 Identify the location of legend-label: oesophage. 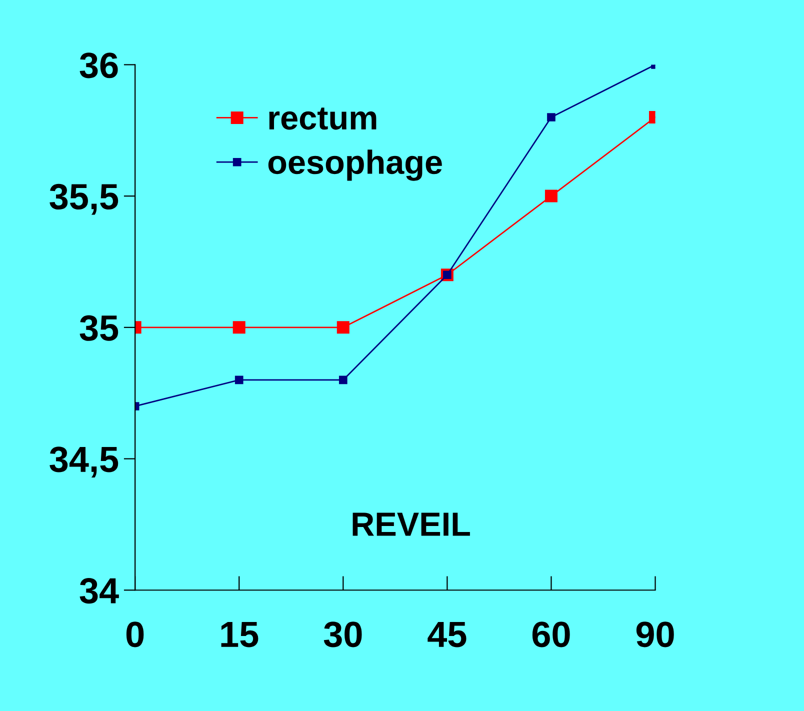
(355, 165).